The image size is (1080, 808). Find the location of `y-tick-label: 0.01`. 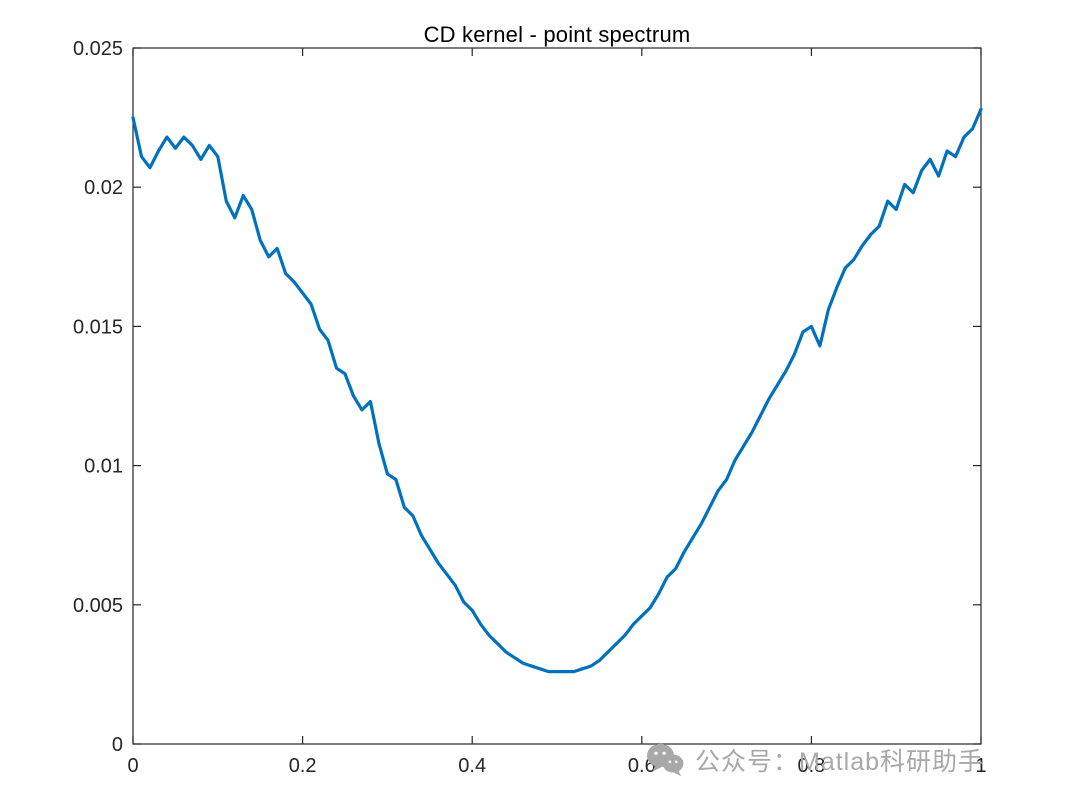

y-tick-label: 0.01 is located at coordinates (103, 467).